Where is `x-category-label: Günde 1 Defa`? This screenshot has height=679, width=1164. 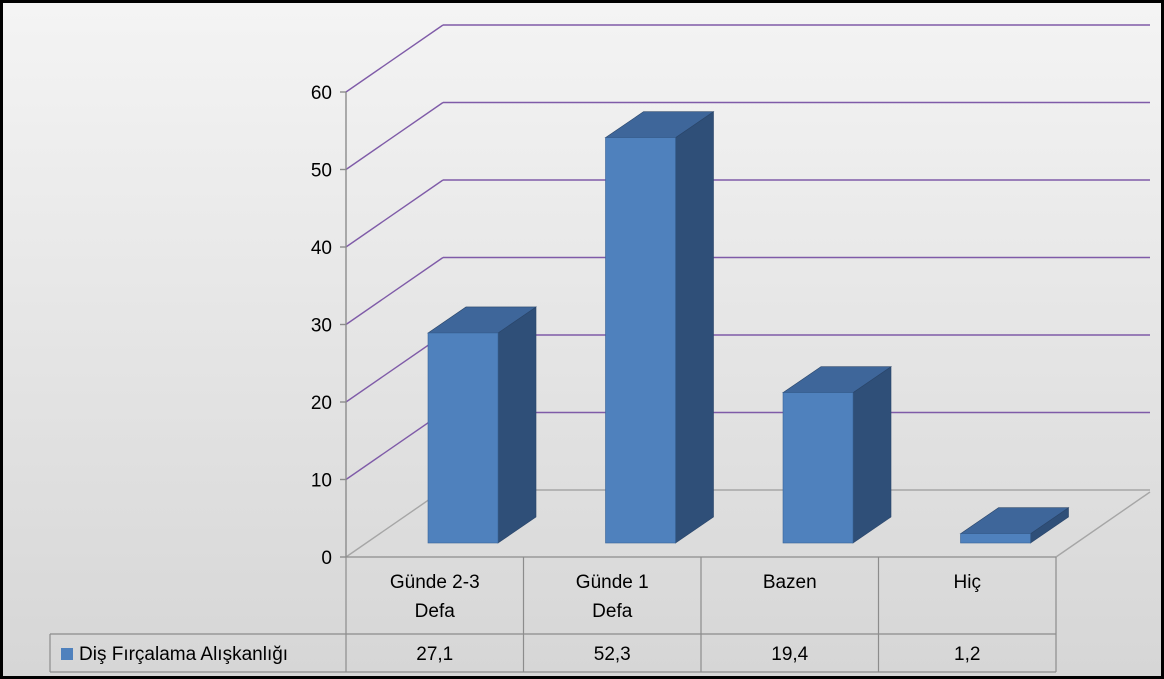 x-category-label: Günde 1 Defa is located at coordinates (612, 597).